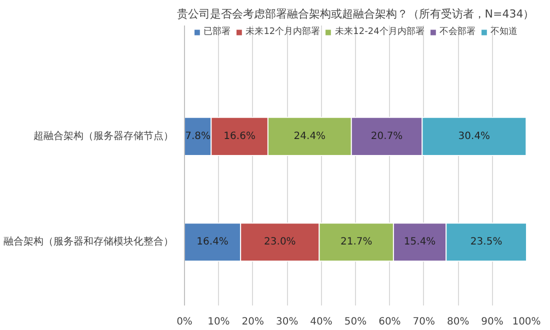  Describe the element at coordinates (283, 32) in the screenshot. I see `legend-label: 未来12个月内部署` at that location.